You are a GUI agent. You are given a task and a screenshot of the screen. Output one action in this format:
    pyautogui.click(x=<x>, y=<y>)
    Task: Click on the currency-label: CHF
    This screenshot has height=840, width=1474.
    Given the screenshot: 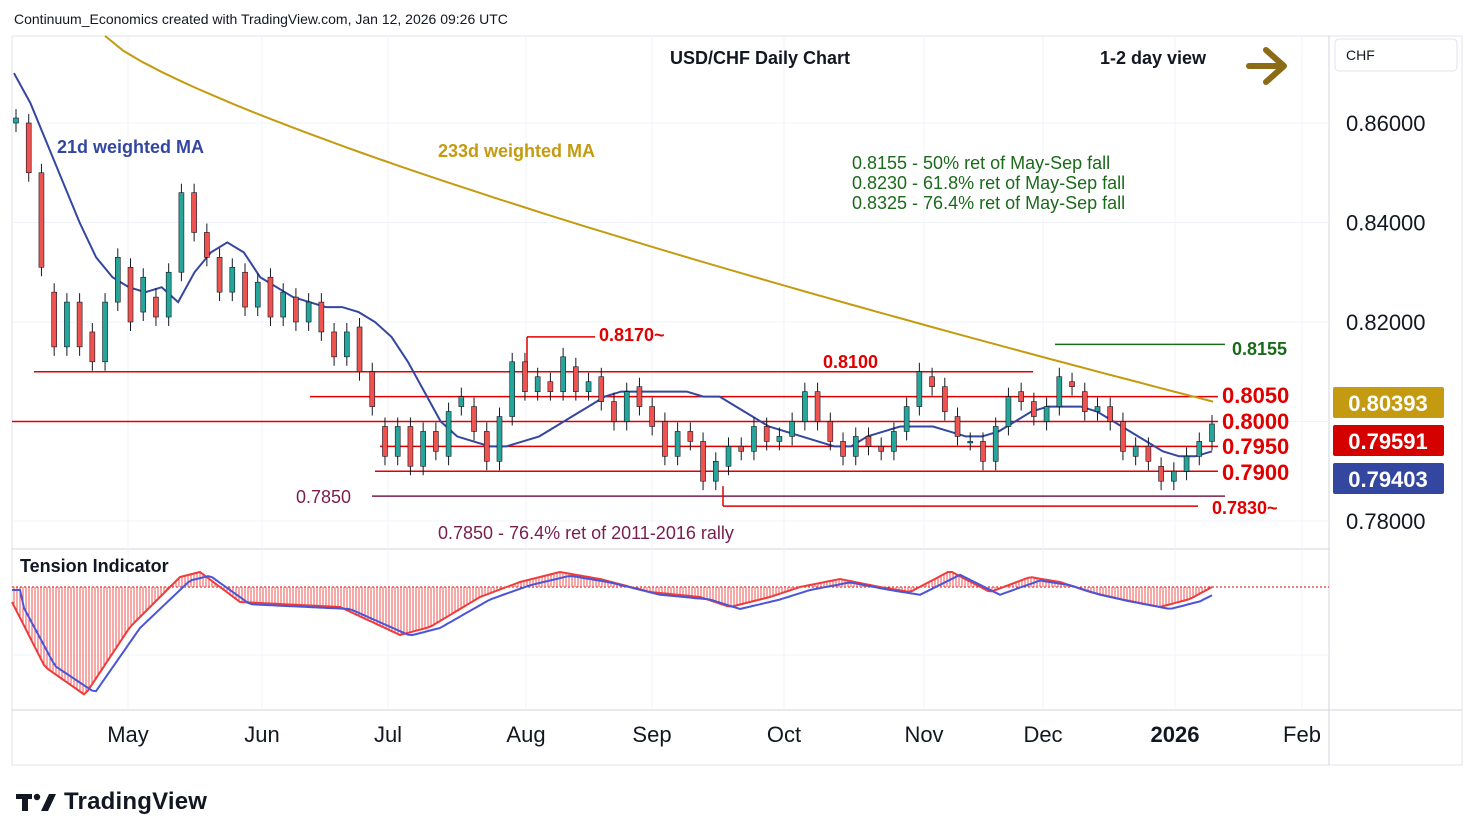 What is the action you would take?
    pyautogui.click(x=1360, y=55)
    